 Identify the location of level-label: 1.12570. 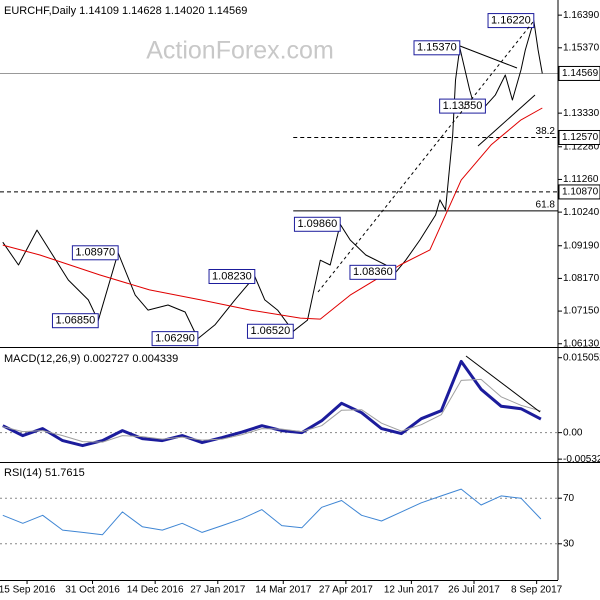
(580, 137).